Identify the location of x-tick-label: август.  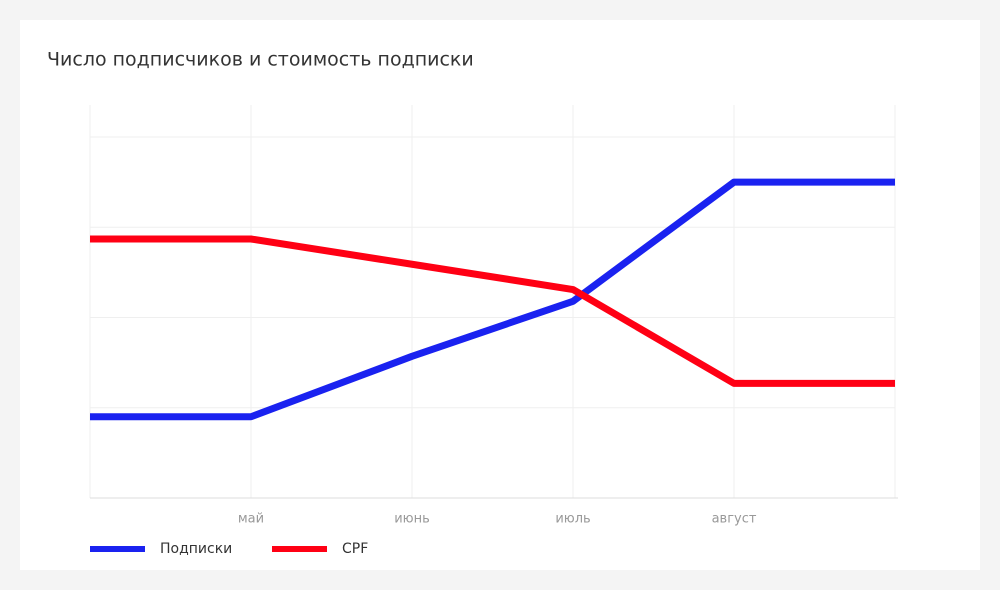
(734, 519).